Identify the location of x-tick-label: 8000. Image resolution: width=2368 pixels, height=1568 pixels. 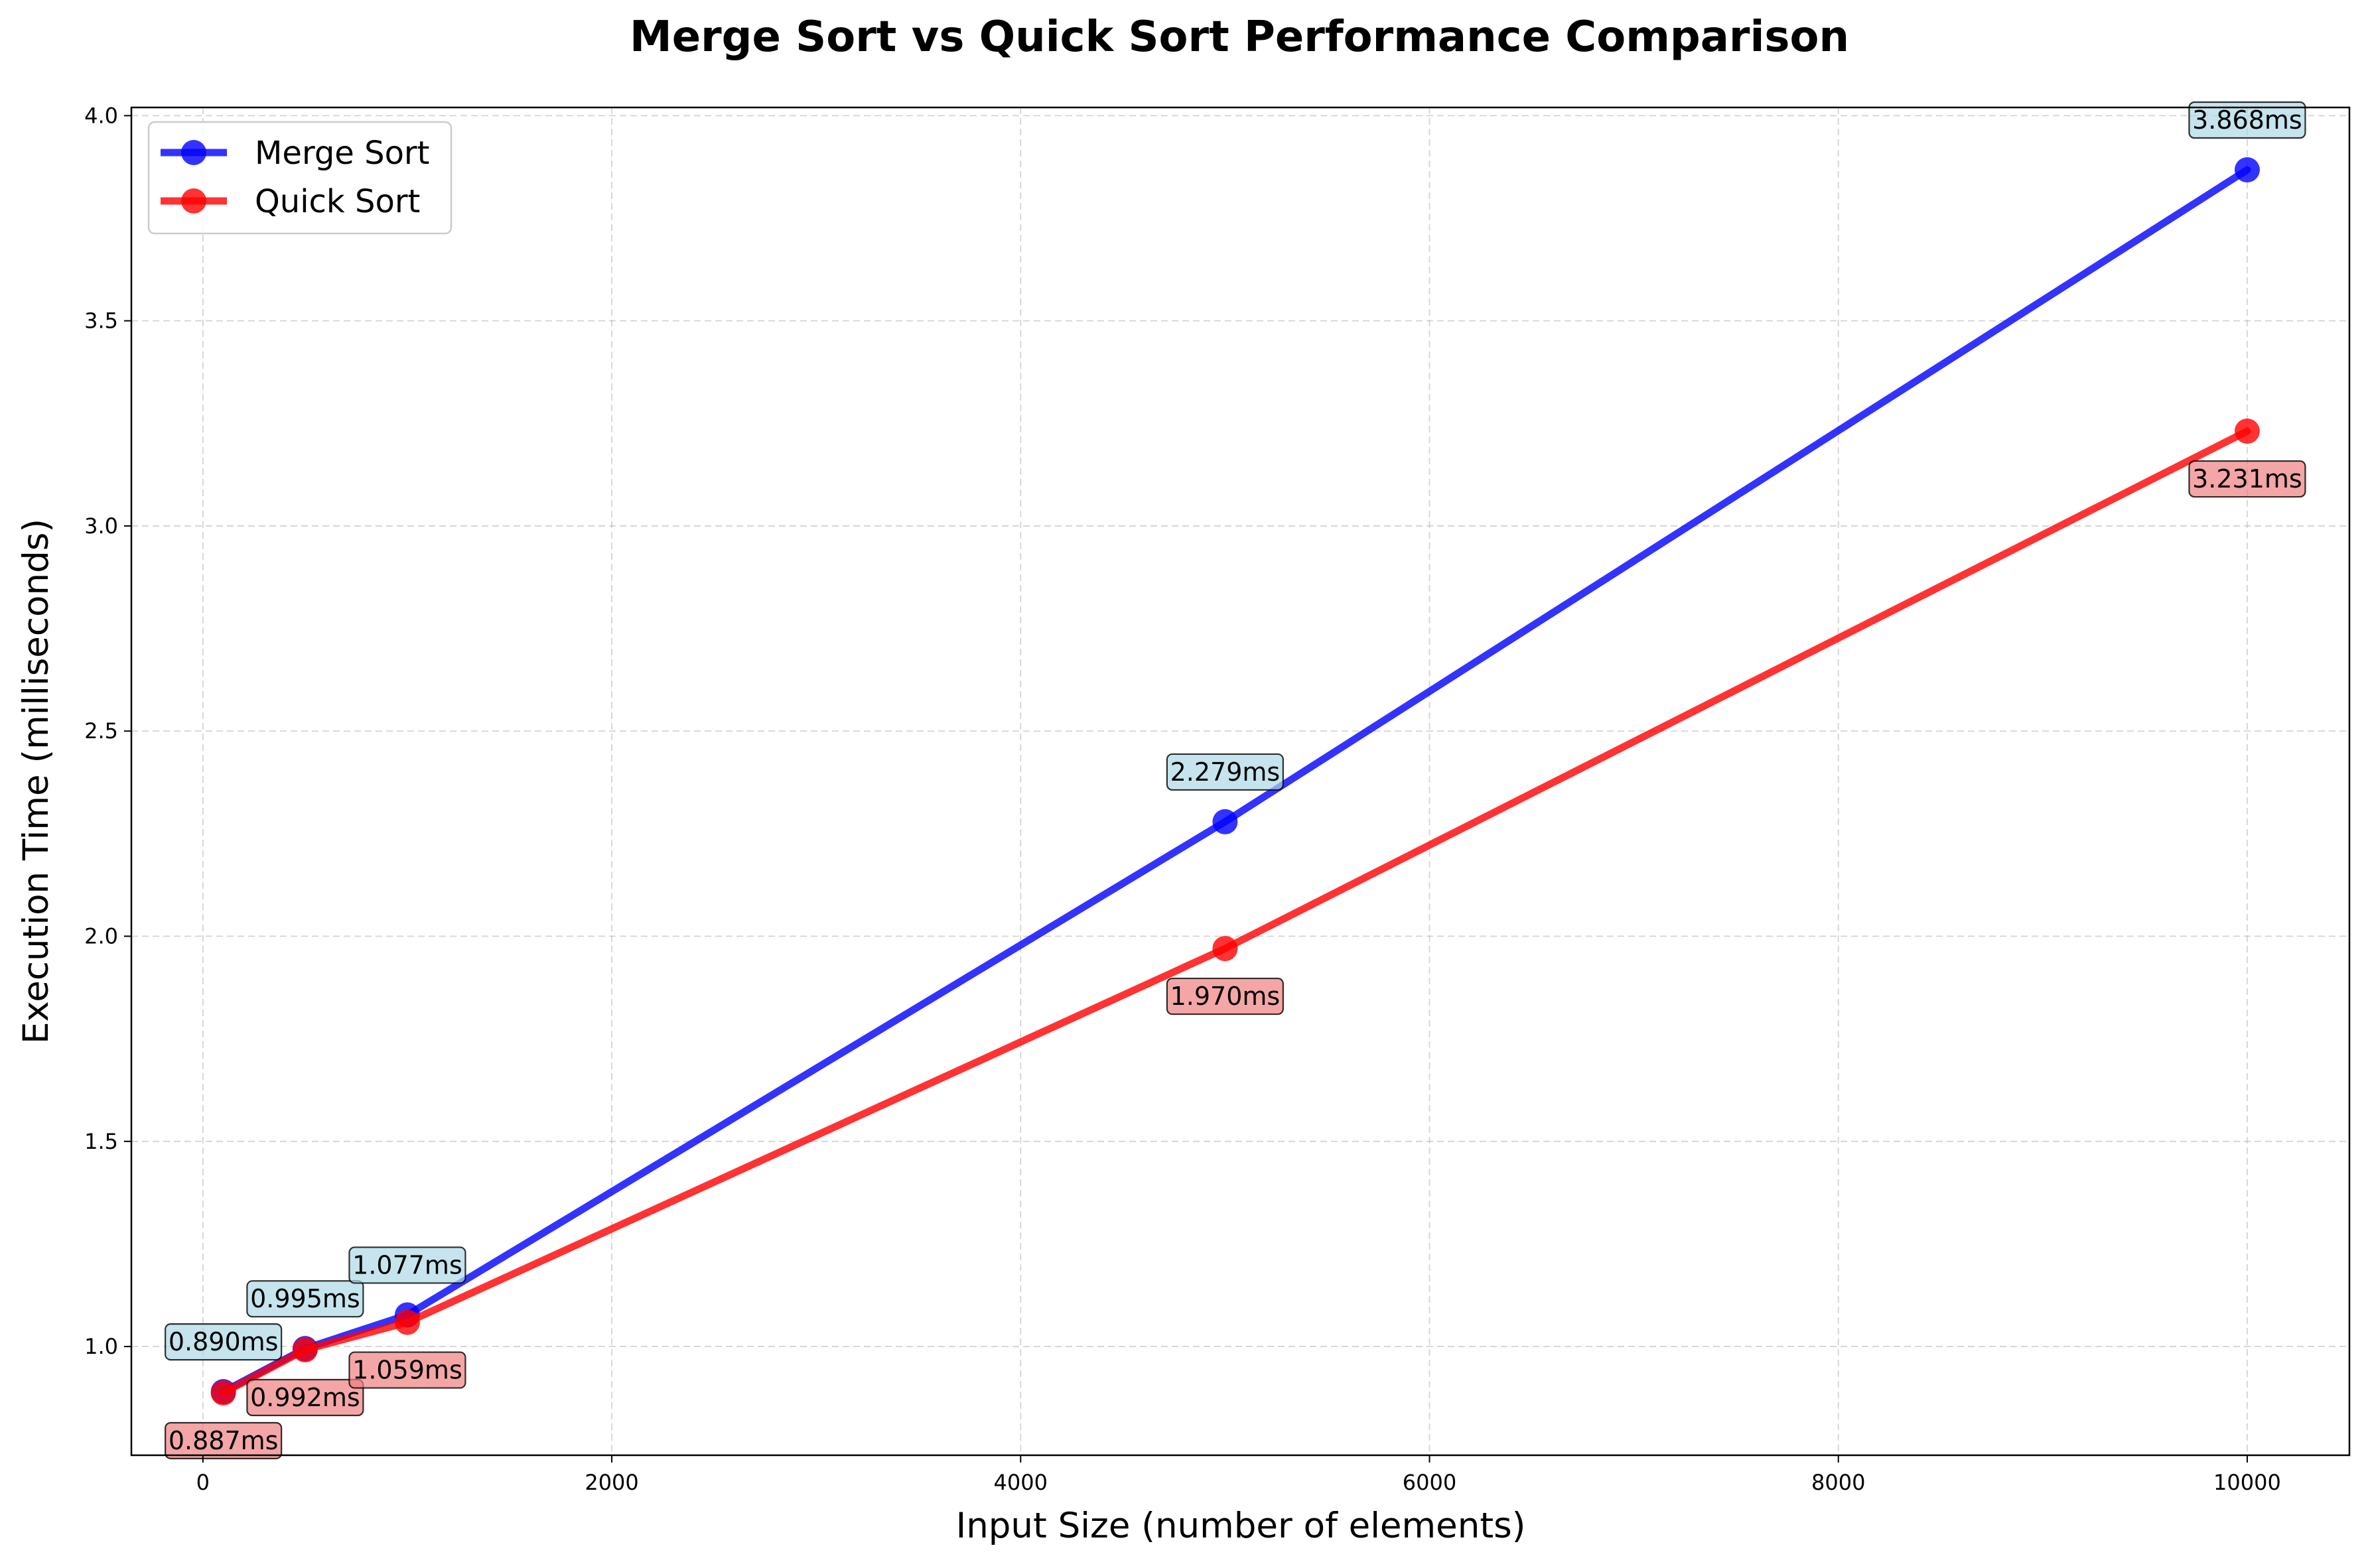
(1838, 1482).